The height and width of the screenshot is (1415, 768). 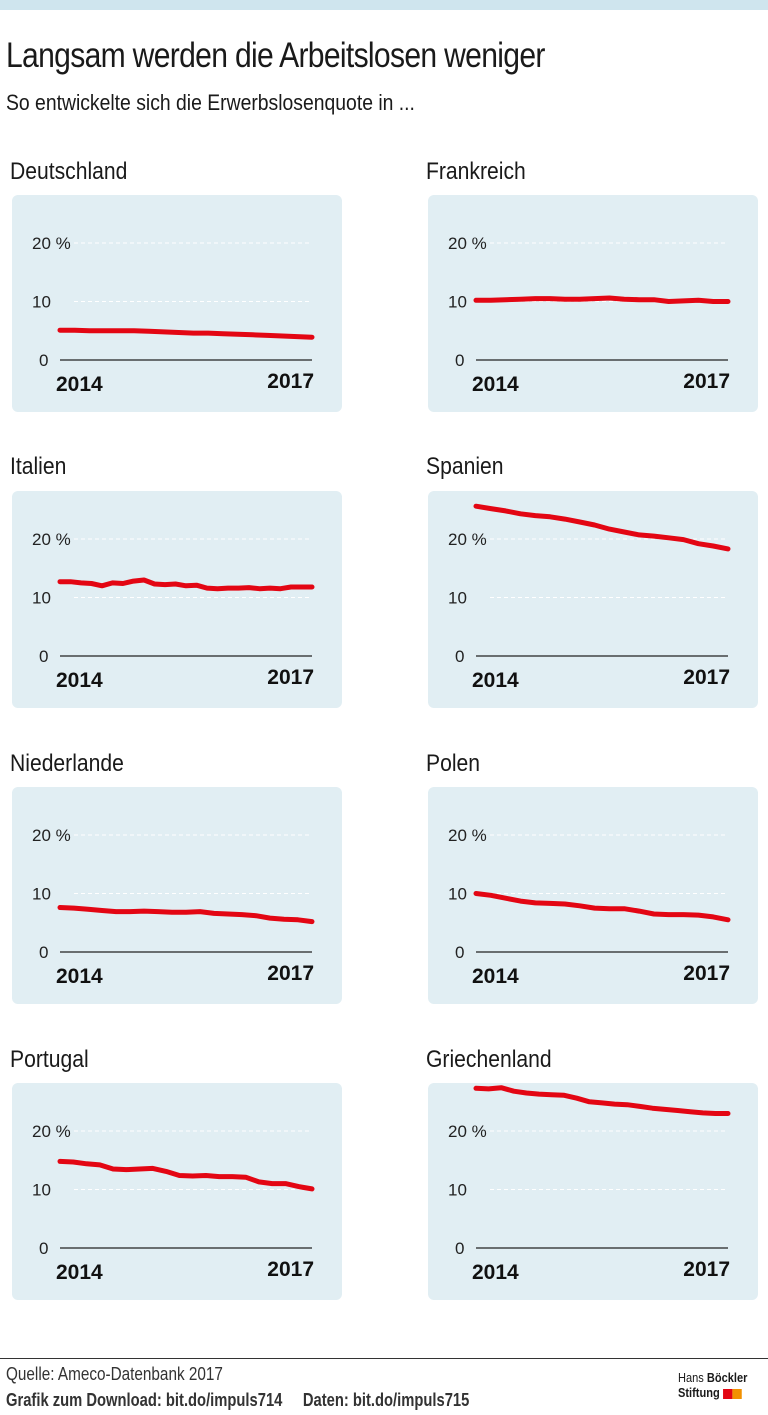 What do you see at coordinates (275, 55) in the screenshot?
I see `page-title: Langsam werden die Arbeitslosen weniger` at bounding box center [275, 55].